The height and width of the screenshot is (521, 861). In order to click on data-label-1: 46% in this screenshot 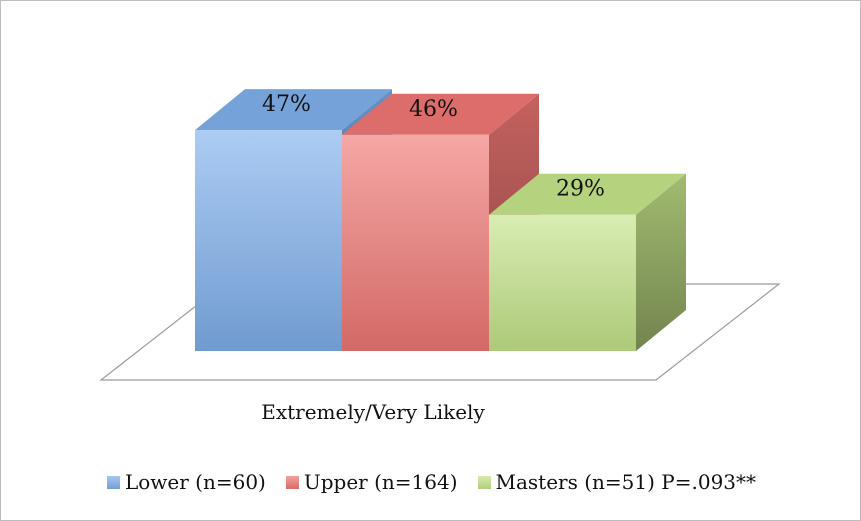, I will do `click(433, 109)`.